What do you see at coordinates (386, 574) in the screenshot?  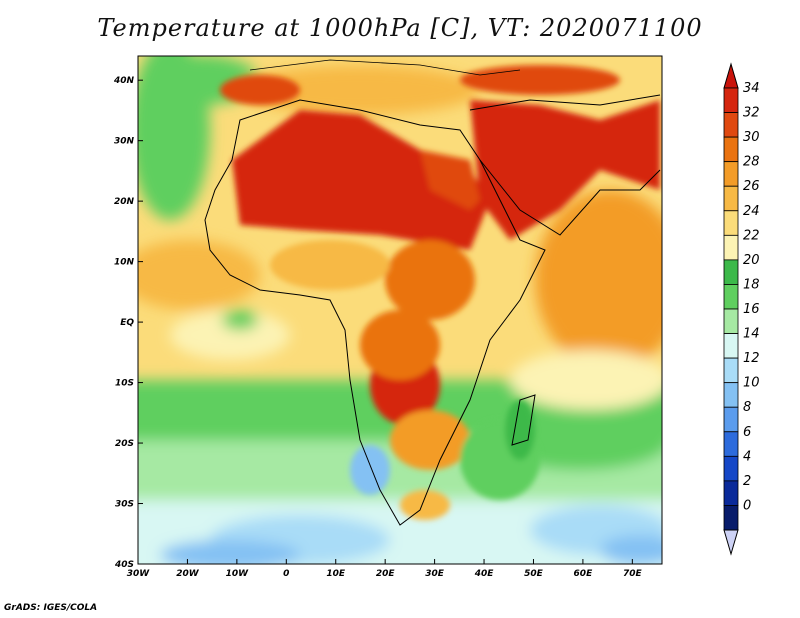 I see `lon-tick-label: 20E` at bounding box center [386, 574].